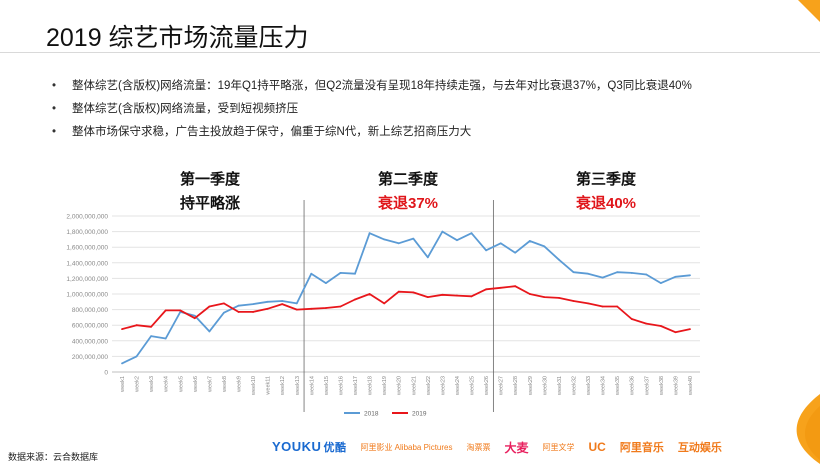 The width and height of the screenshot is (820, 464). Describe the element at coordinates (410, 52) in the screenshot. I see `title-divider` at that location.